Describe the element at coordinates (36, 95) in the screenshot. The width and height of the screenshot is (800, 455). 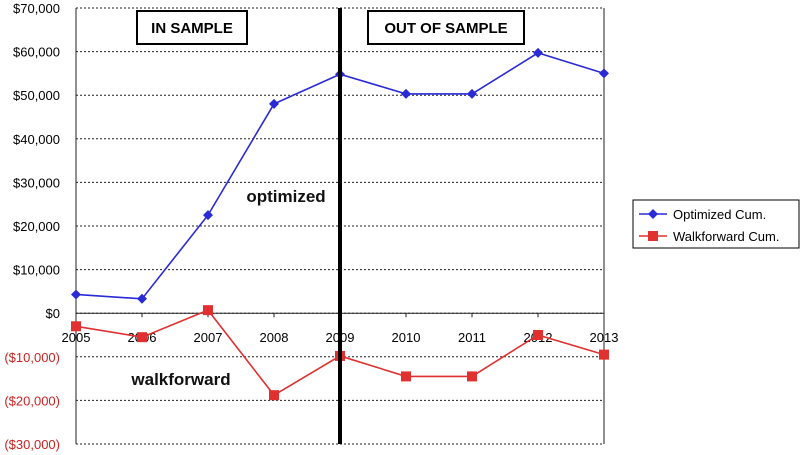
I see `y-tick-label: $50,000` at that location.